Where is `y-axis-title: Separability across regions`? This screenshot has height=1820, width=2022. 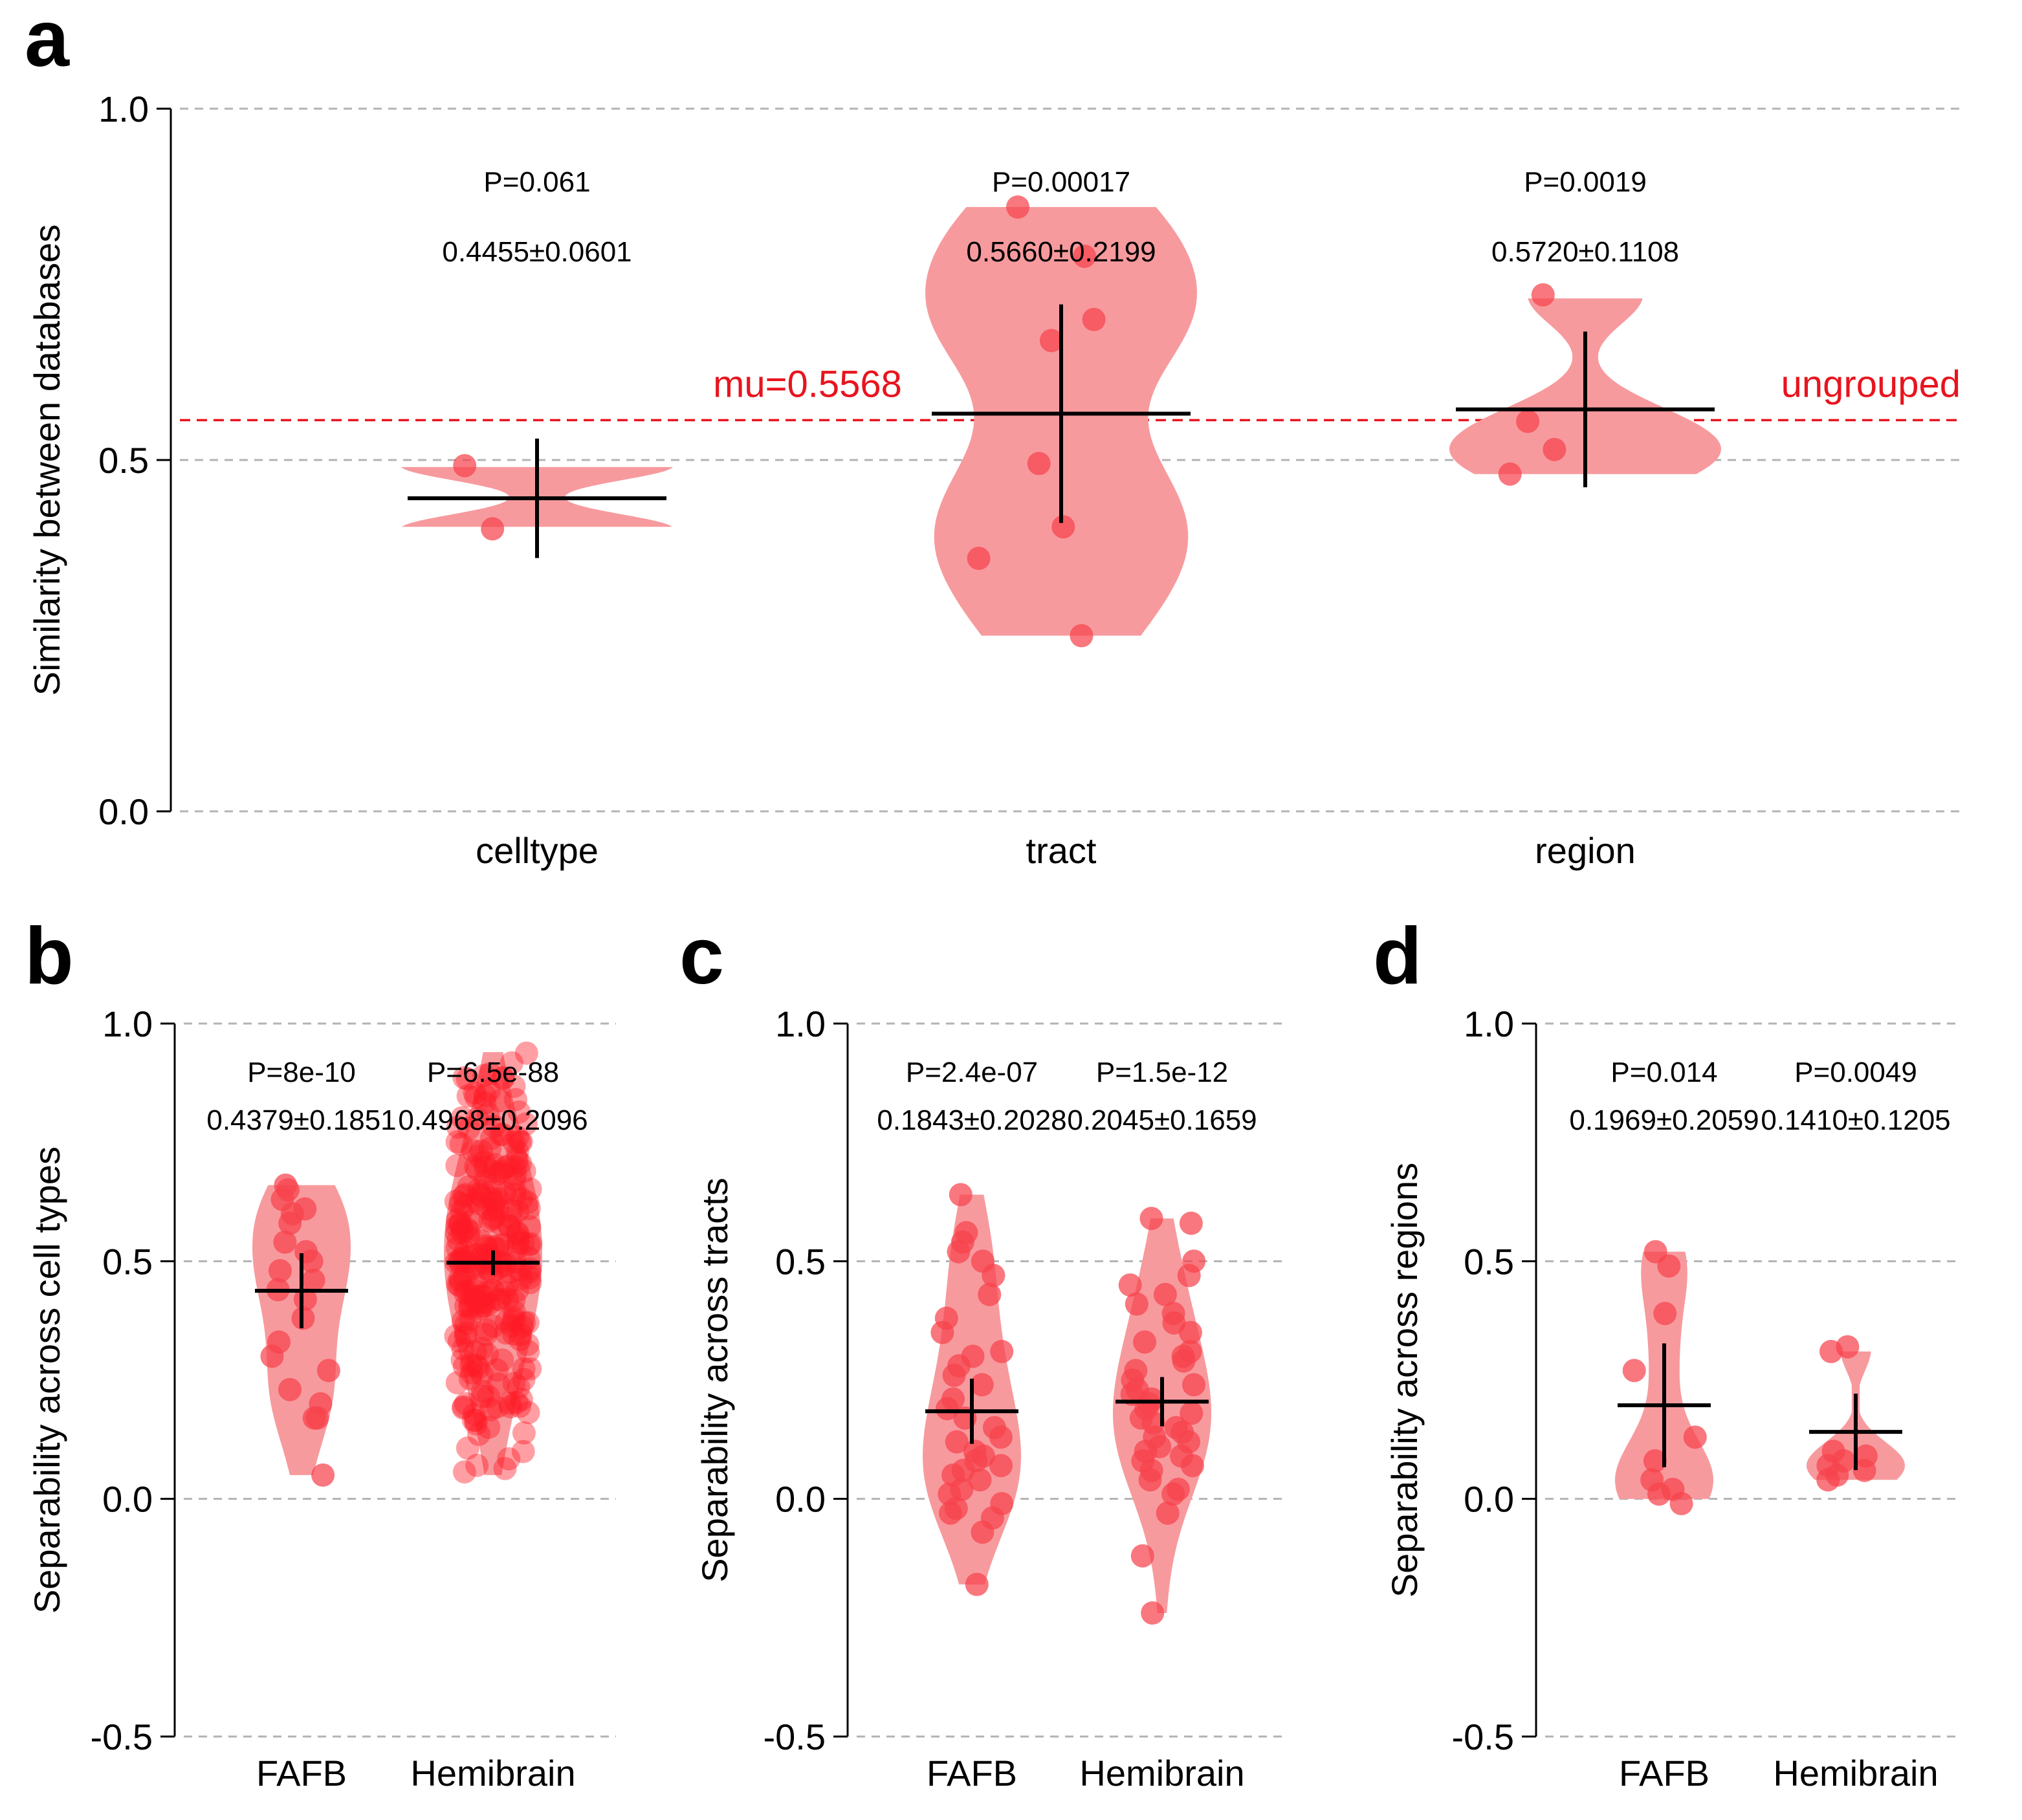 y-axis-title: Separability across regions is located at coordinates (1404, 1380).